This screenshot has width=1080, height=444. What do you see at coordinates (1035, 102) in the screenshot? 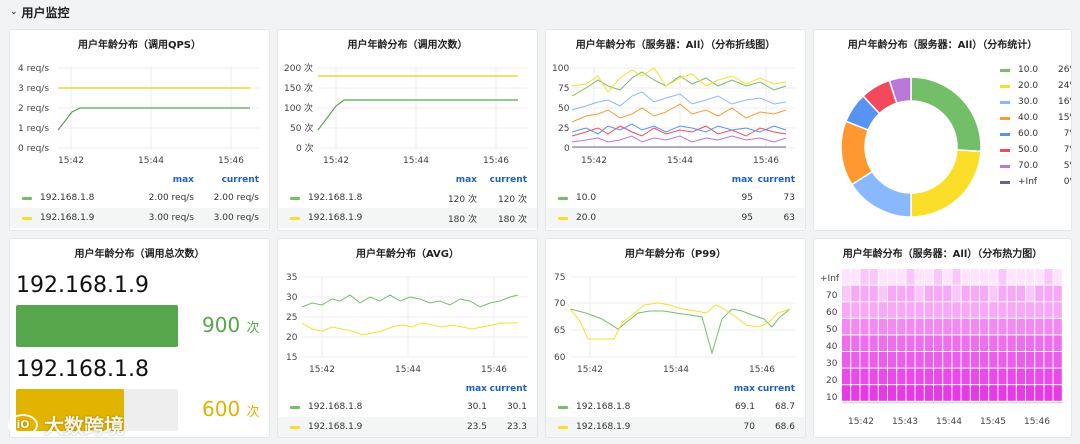
I see `pie-legend-item: 30.0 16%` at bounding box center [1035, 102].